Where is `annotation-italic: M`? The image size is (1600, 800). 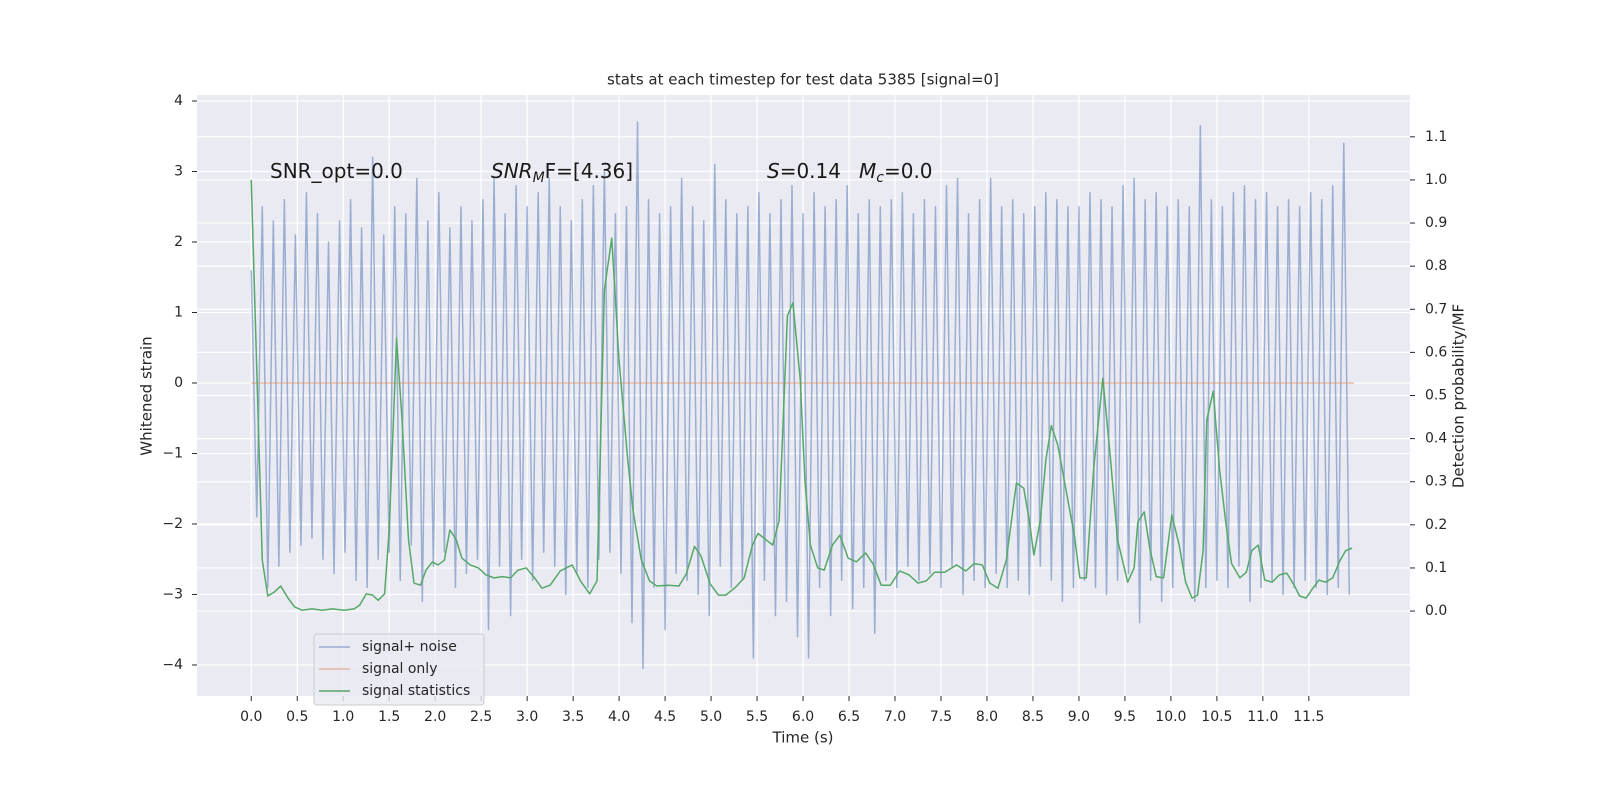
annotation-italic: M is located at coordinates (867, 171).